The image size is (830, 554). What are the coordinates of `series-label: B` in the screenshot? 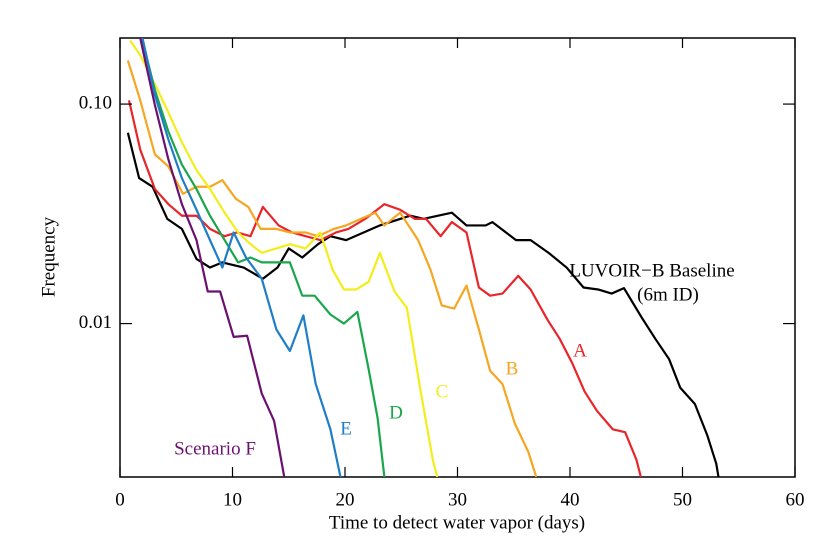 It's located at (512, 368).